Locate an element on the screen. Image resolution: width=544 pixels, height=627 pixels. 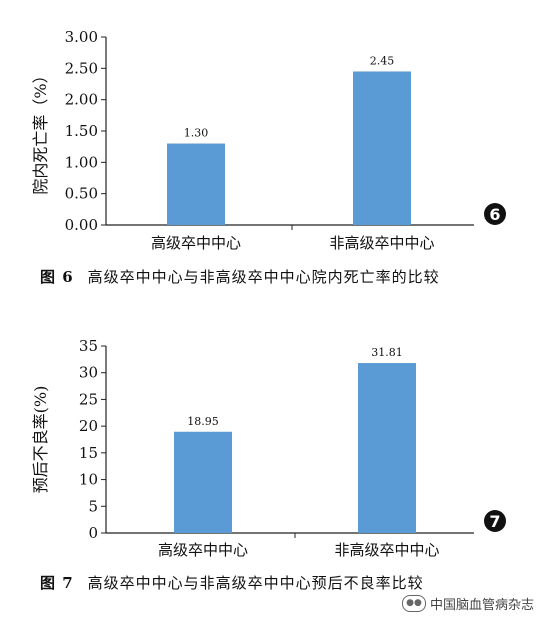
chart-7-y-tick-label: 15 is located at coordinates (88, 453).